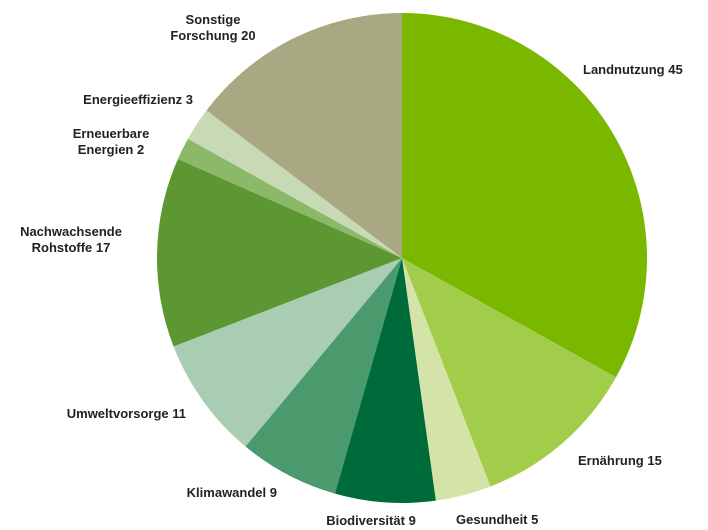 The width and height of the screenshot is (708, 530). What do you see at coordinates (141, 149) in the screenshot?
I see `value-label: 2` at bounding box center [141, 149].